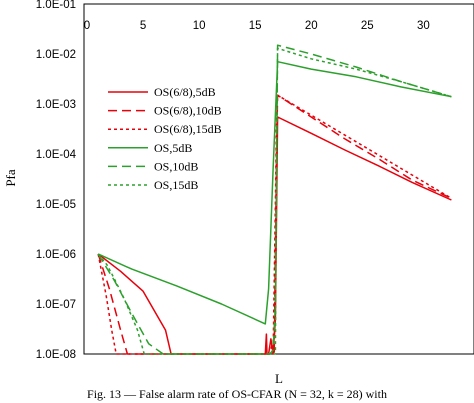 The width and height of the screenshot is (474, 403). What do you see at coordinates (367, 26) in the screenshot?
I see `x-tick-label: 25` at bounding box center [367, 26].